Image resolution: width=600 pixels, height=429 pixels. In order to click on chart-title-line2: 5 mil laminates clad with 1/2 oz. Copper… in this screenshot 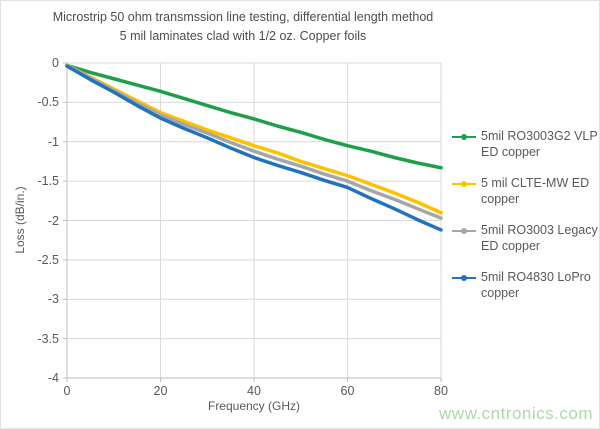, I will do `click(243, 35)`.